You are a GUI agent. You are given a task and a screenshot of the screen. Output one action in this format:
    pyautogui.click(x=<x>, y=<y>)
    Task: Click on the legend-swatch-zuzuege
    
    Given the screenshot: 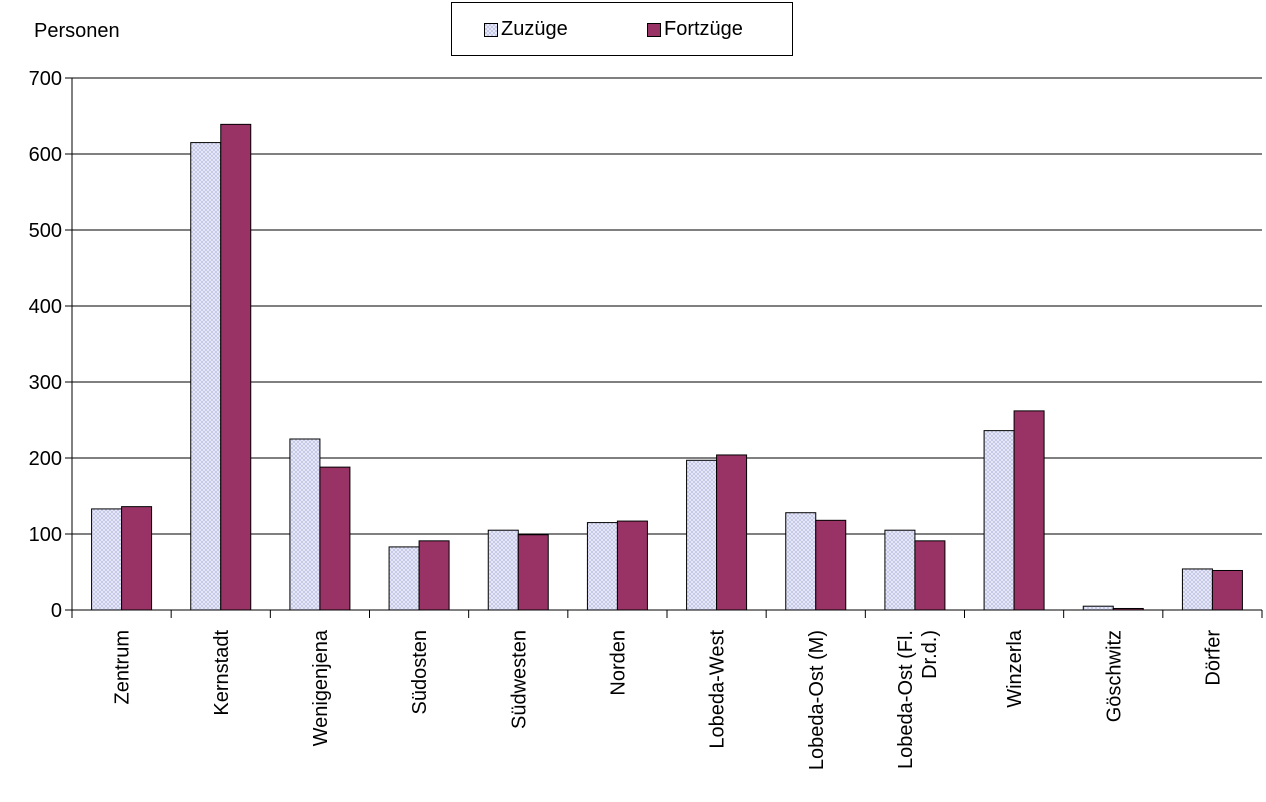 What is the action you would take?
    pyautogui.click(x=491, y=29)
    